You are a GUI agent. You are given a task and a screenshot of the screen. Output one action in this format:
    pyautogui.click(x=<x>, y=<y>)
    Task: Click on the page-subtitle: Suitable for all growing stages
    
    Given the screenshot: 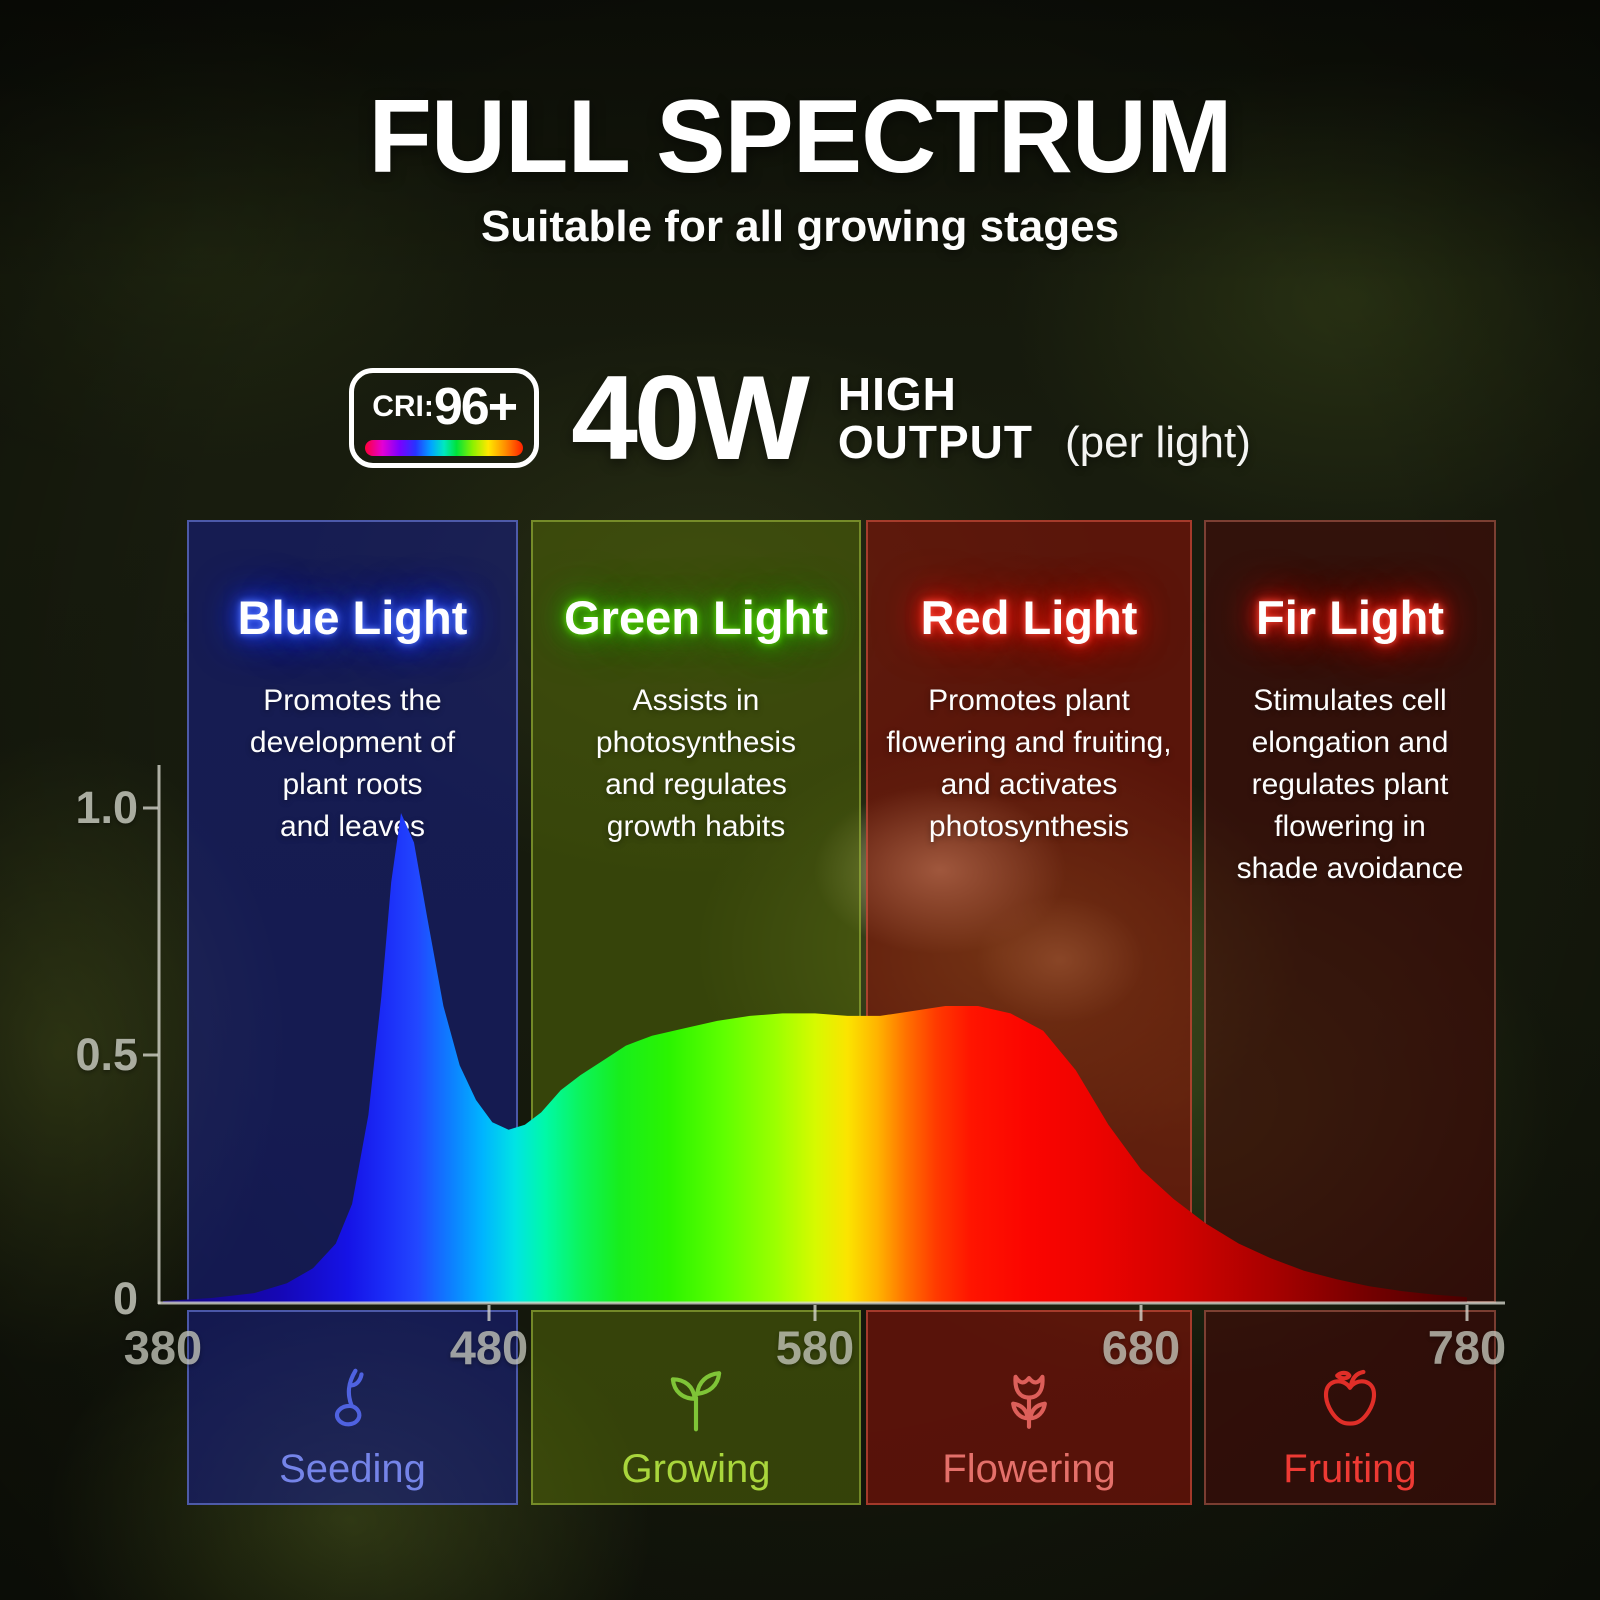 What is the action you would take?
    pyautogui.click(x=800, y=226)
    